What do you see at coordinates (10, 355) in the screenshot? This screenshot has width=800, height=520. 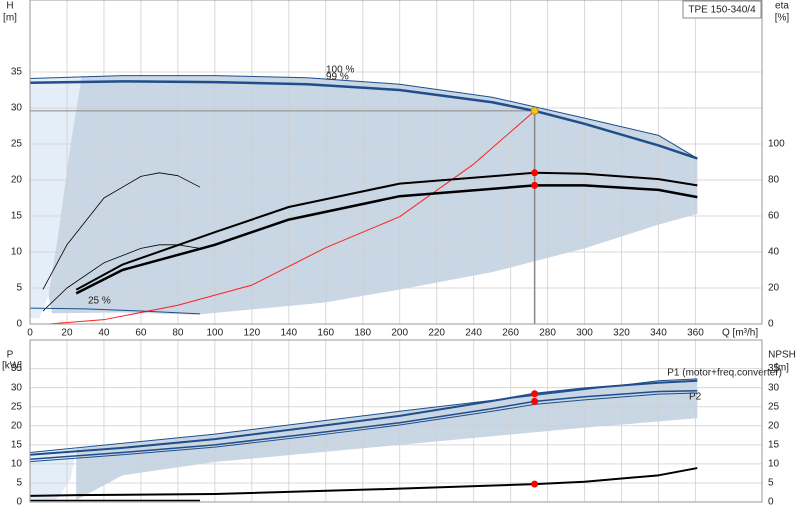 I see `y-axis-label: P` at bounding box center [10, 355].